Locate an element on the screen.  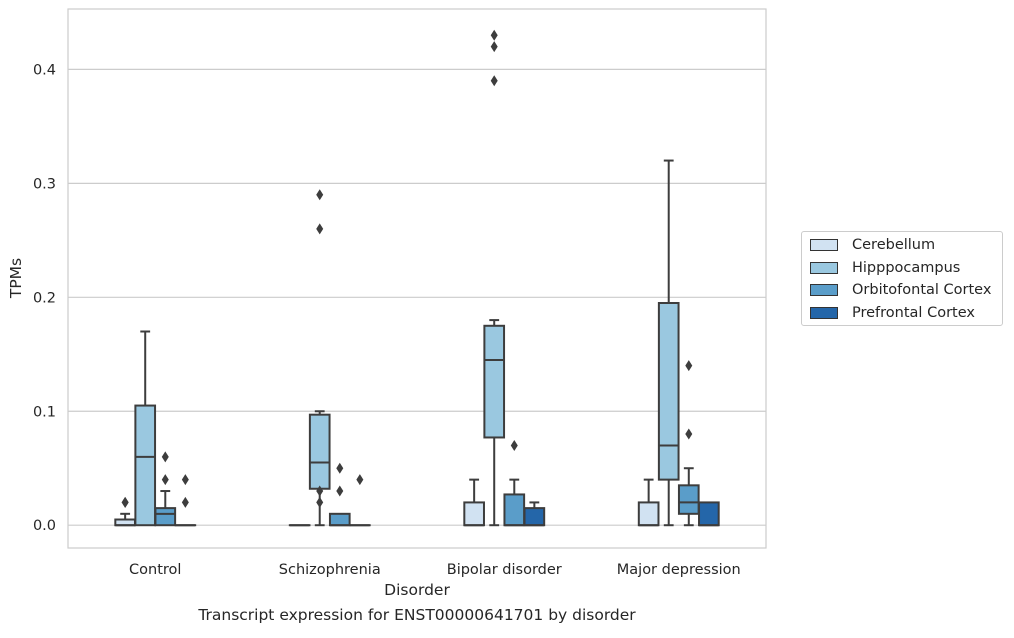
y-tick-labels: 0.0 0.1 0.2 0.3 0.4 is located at coordinates (44, 298).